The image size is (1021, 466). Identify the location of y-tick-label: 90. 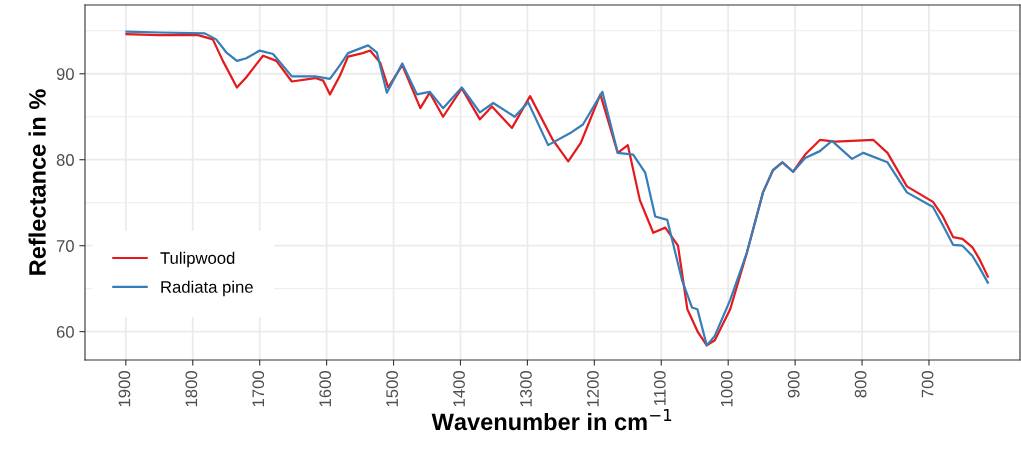
(65, 74).